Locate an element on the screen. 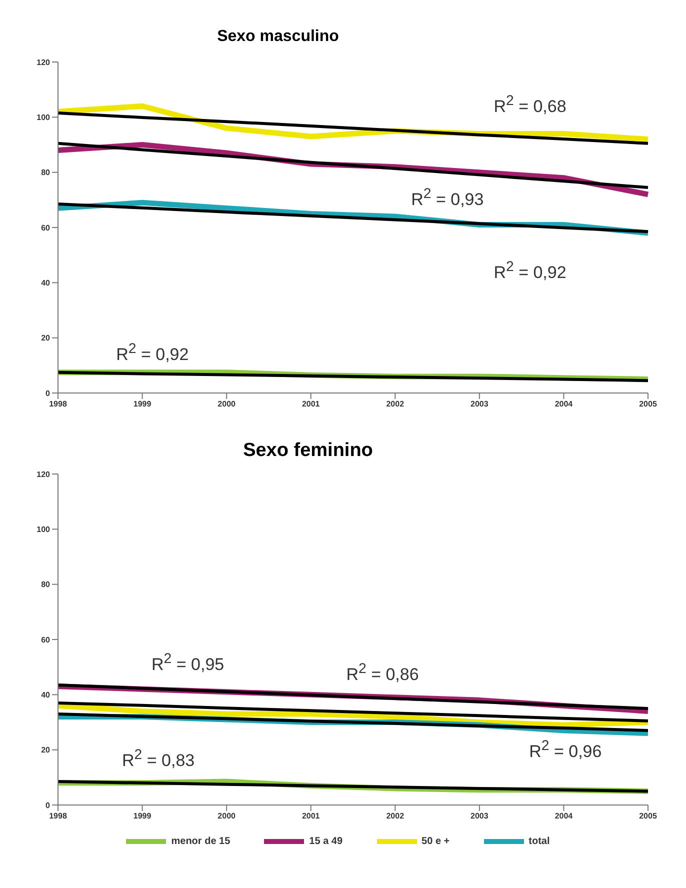 This screenshot has height=888, width=686. legend-label: total is located at coordinates (539, 841).